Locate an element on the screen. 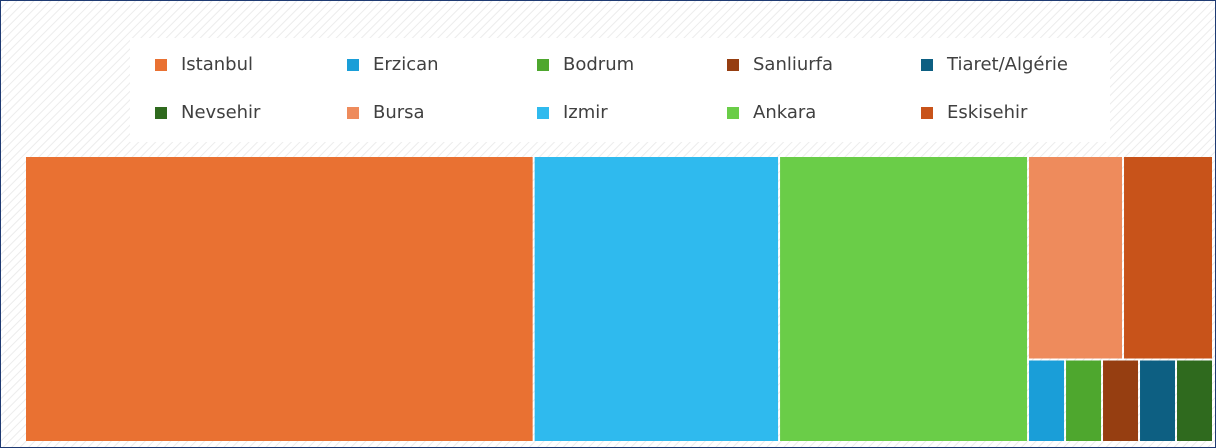 The height and width of the screenshot is (448, 1216). legend-label: Ankara is located at coordinates (784, 112).